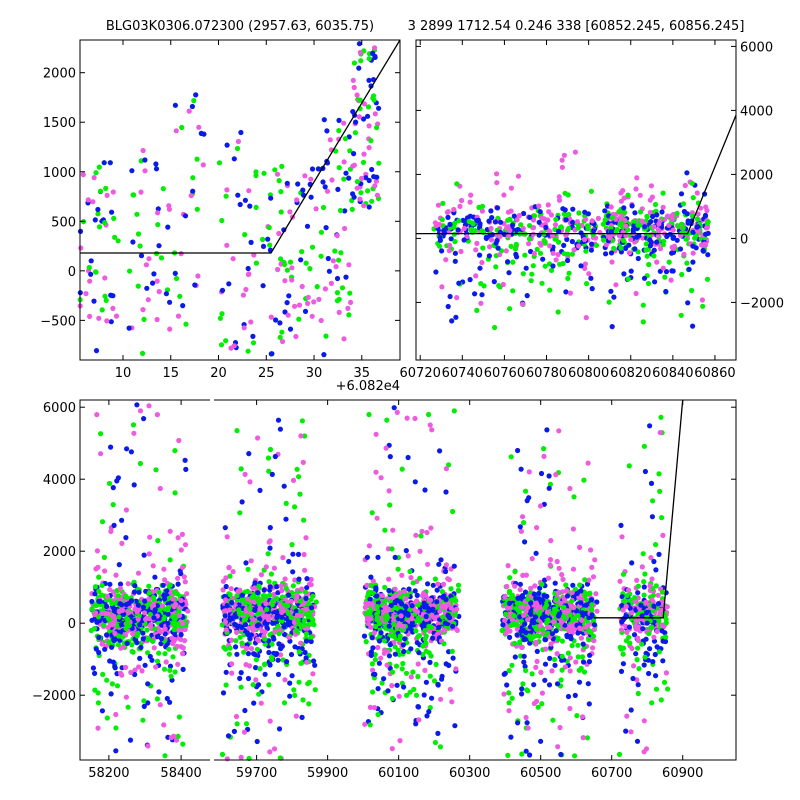  What do you see at coordinates (63, 222) in the screenshot?
I see `y-tick-label: 500` at bounding box center [63, 222].